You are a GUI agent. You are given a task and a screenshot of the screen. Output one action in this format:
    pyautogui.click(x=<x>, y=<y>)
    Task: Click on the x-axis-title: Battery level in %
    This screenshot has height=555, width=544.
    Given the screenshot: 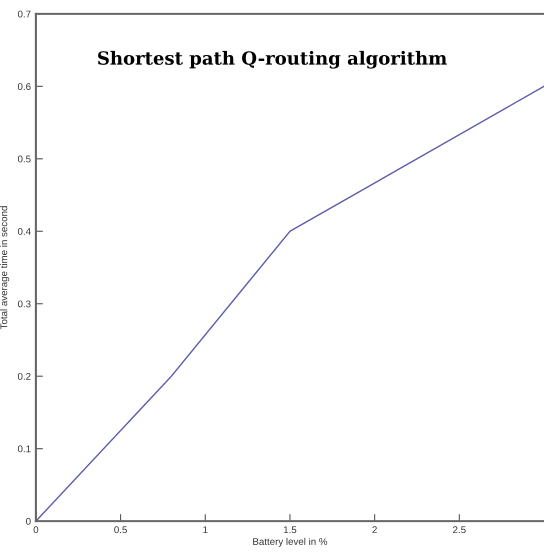 What is the action you would take?
    pyautogui.click(x=290, y=542)
    